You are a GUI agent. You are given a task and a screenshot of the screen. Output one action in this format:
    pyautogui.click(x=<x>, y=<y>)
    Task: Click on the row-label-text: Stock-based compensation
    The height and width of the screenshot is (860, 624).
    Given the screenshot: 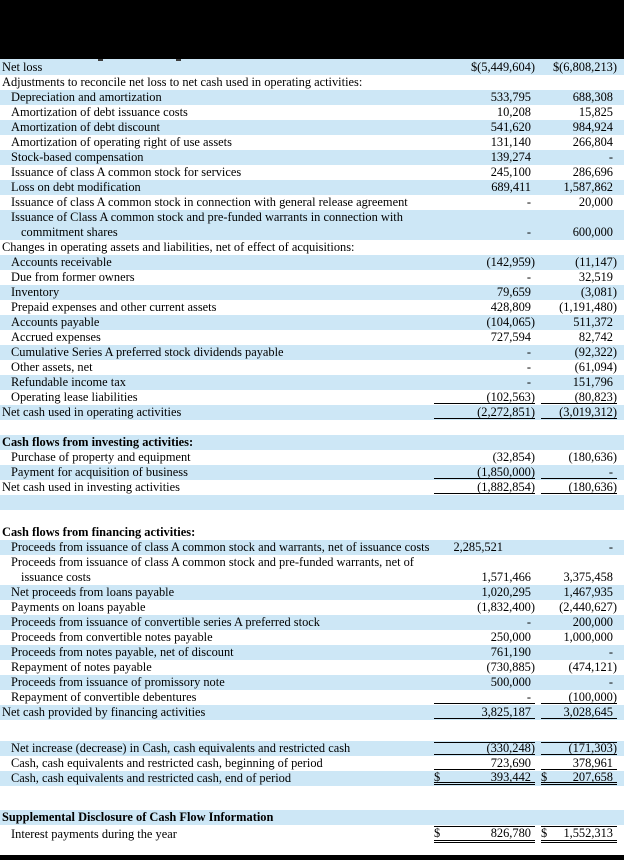 What is the action you would take?
    pyautogui.click(x=77, y=157)
    